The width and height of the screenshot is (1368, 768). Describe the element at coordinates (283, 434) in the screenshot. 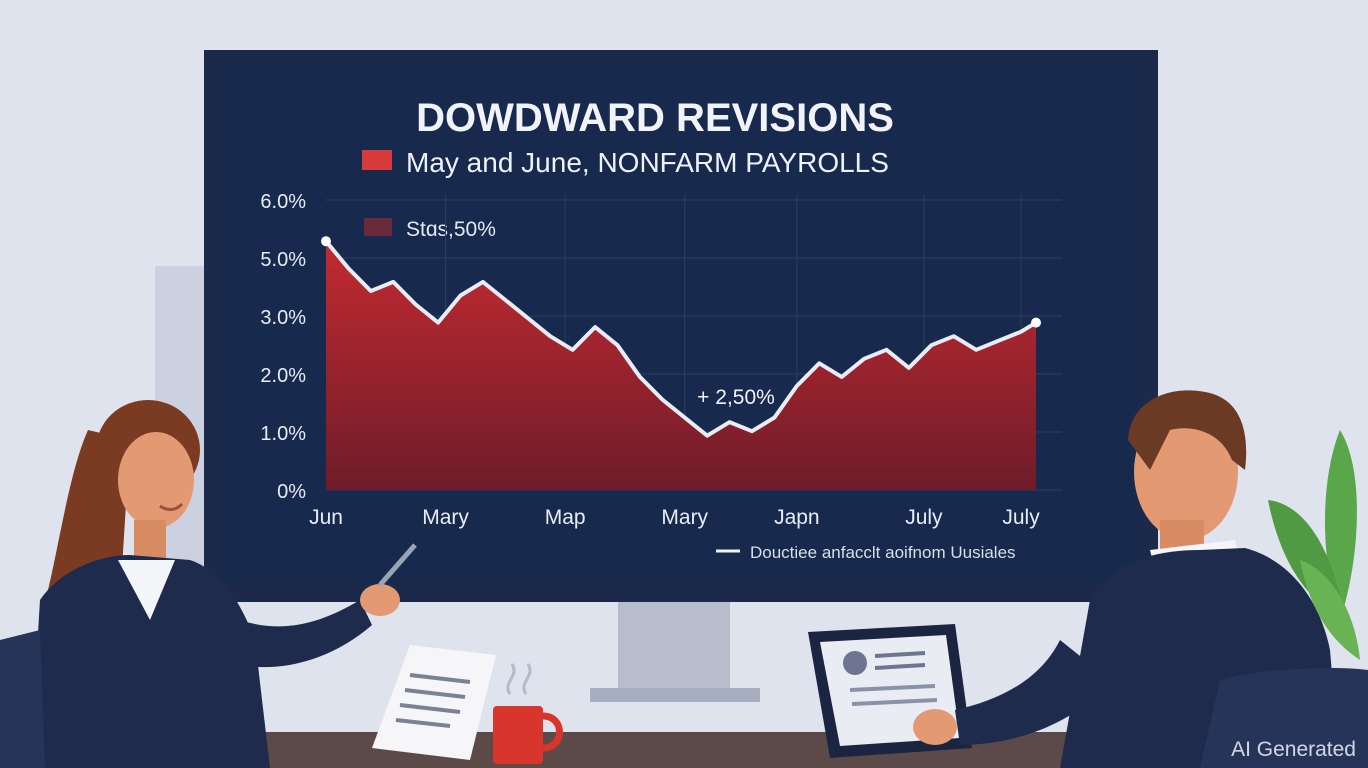

I see `y-tick-label: 1.0%` at that location.